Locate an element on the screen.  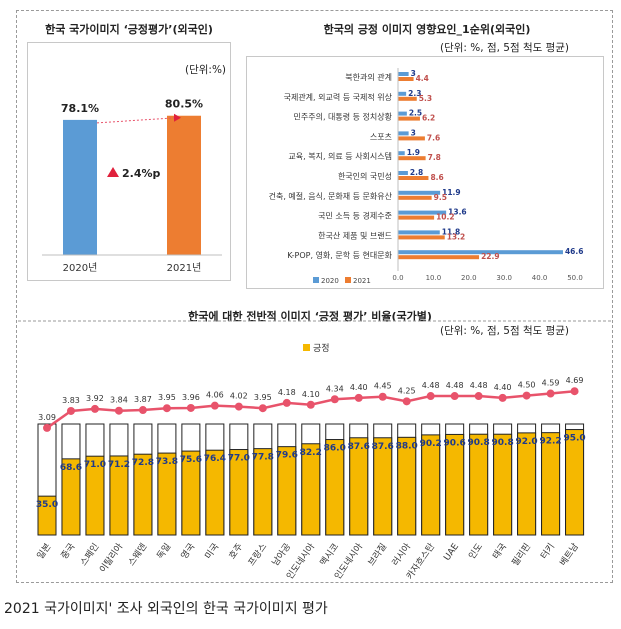
chart1-title: 한국 국가이미지 ‘긍정평가’(외국인) is located at coordinates (129, 29).